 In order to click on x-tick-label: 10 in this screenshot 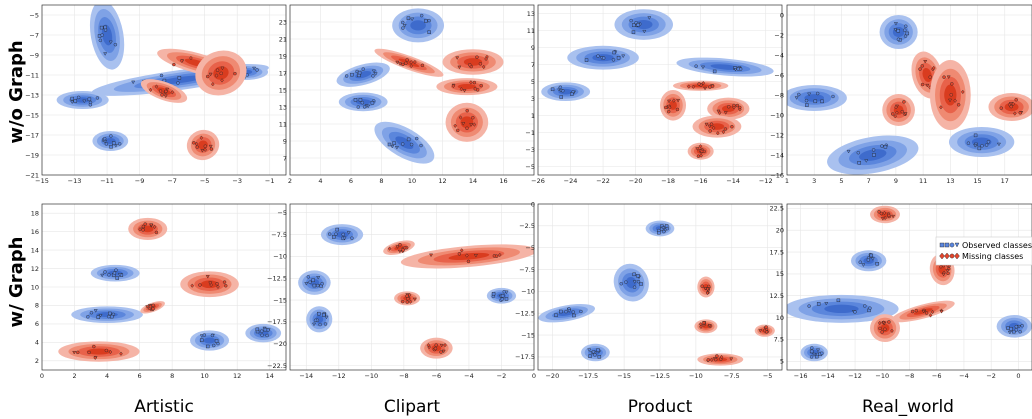, I will do `click(412, 181)`.